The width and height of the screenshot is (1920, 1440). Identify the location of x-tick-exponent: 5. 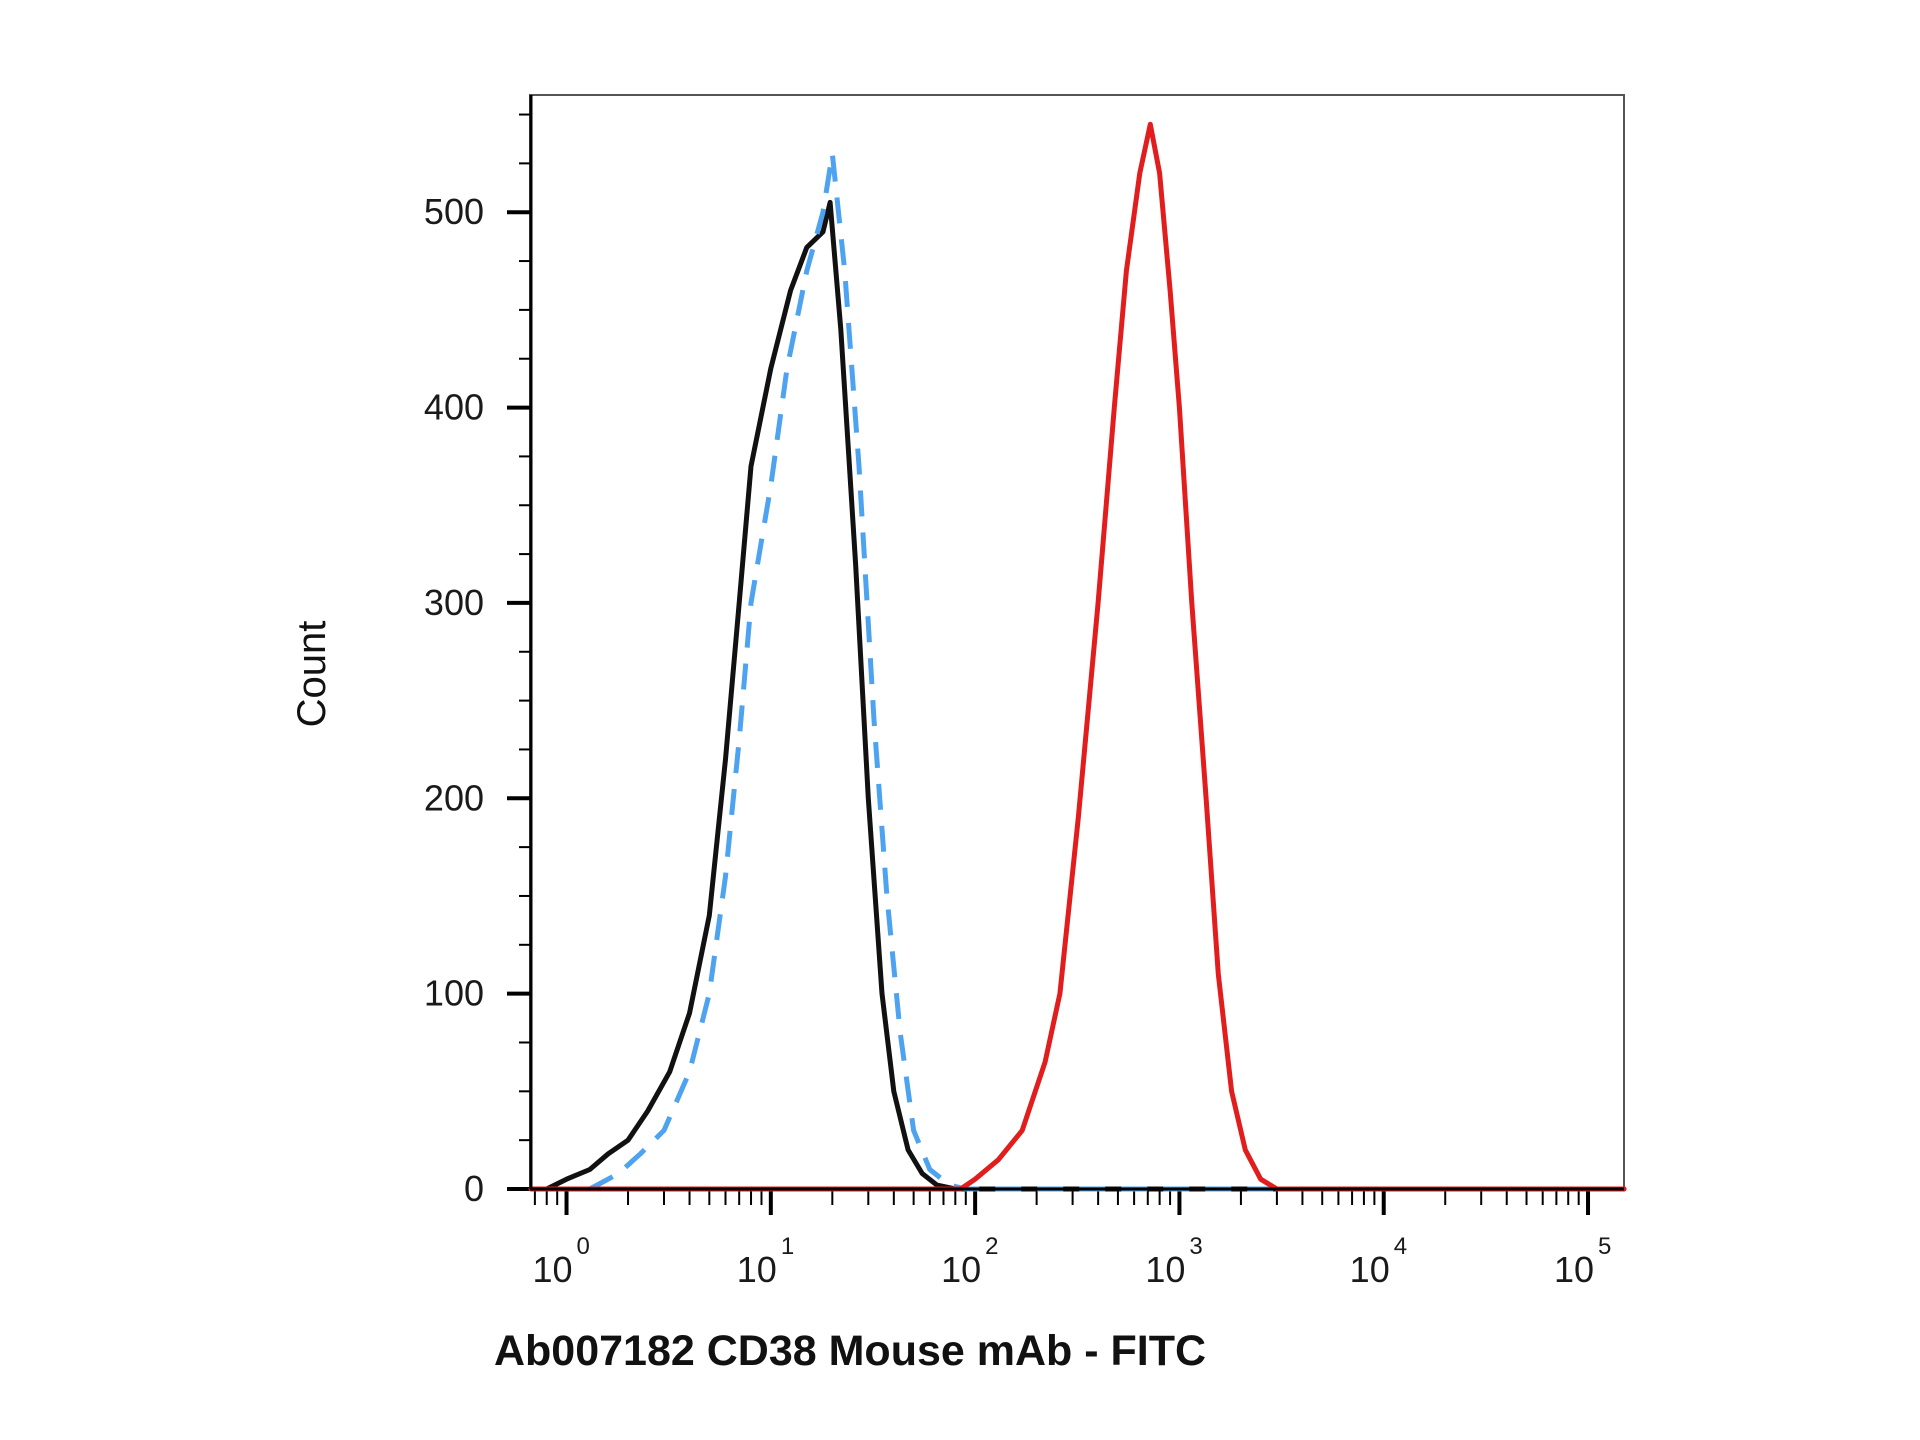
(1604, 1246).